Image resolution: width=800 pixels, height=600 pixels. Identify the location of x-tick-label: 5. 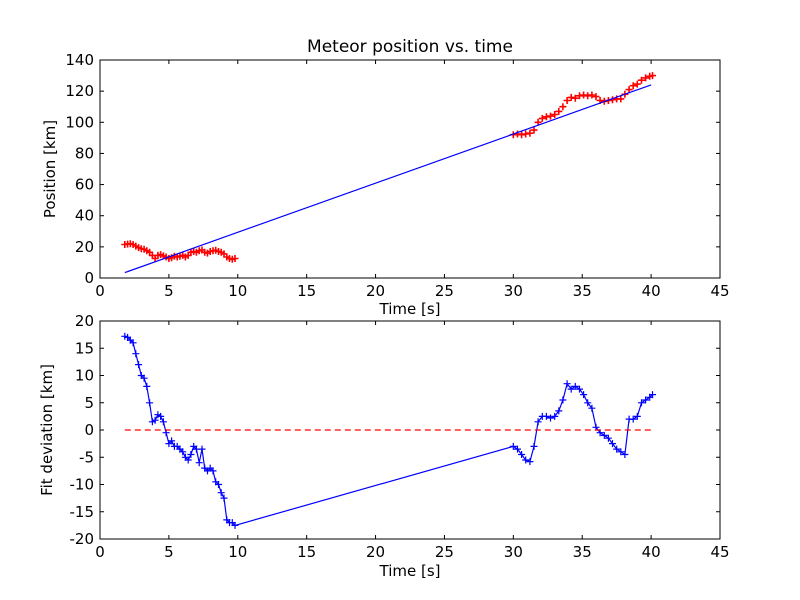
(169, 291).